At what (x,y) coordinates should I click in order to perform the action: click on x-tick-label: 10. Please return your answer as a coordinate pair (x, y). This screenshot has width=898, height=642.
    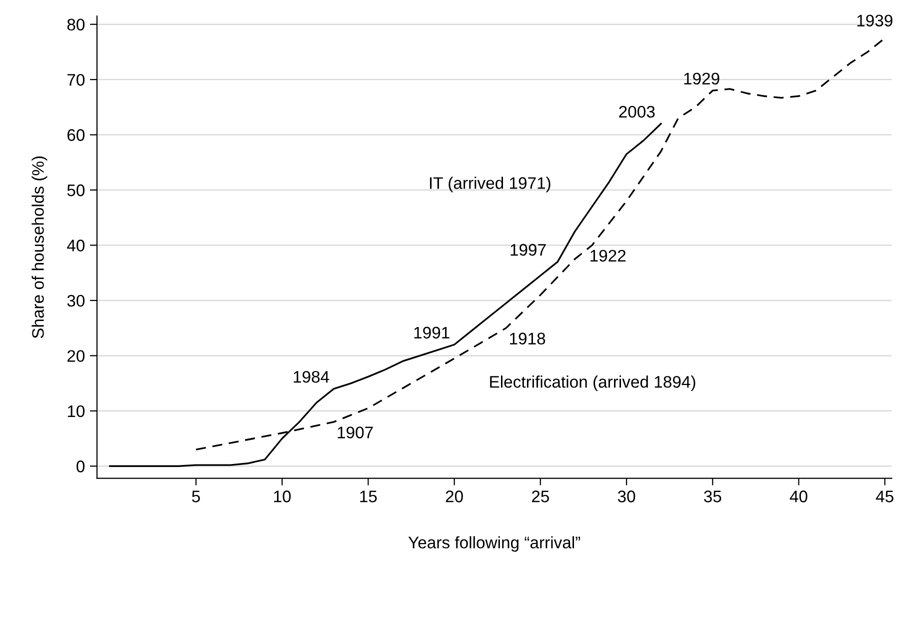
    Looking at the image, I should click on (282, 496).